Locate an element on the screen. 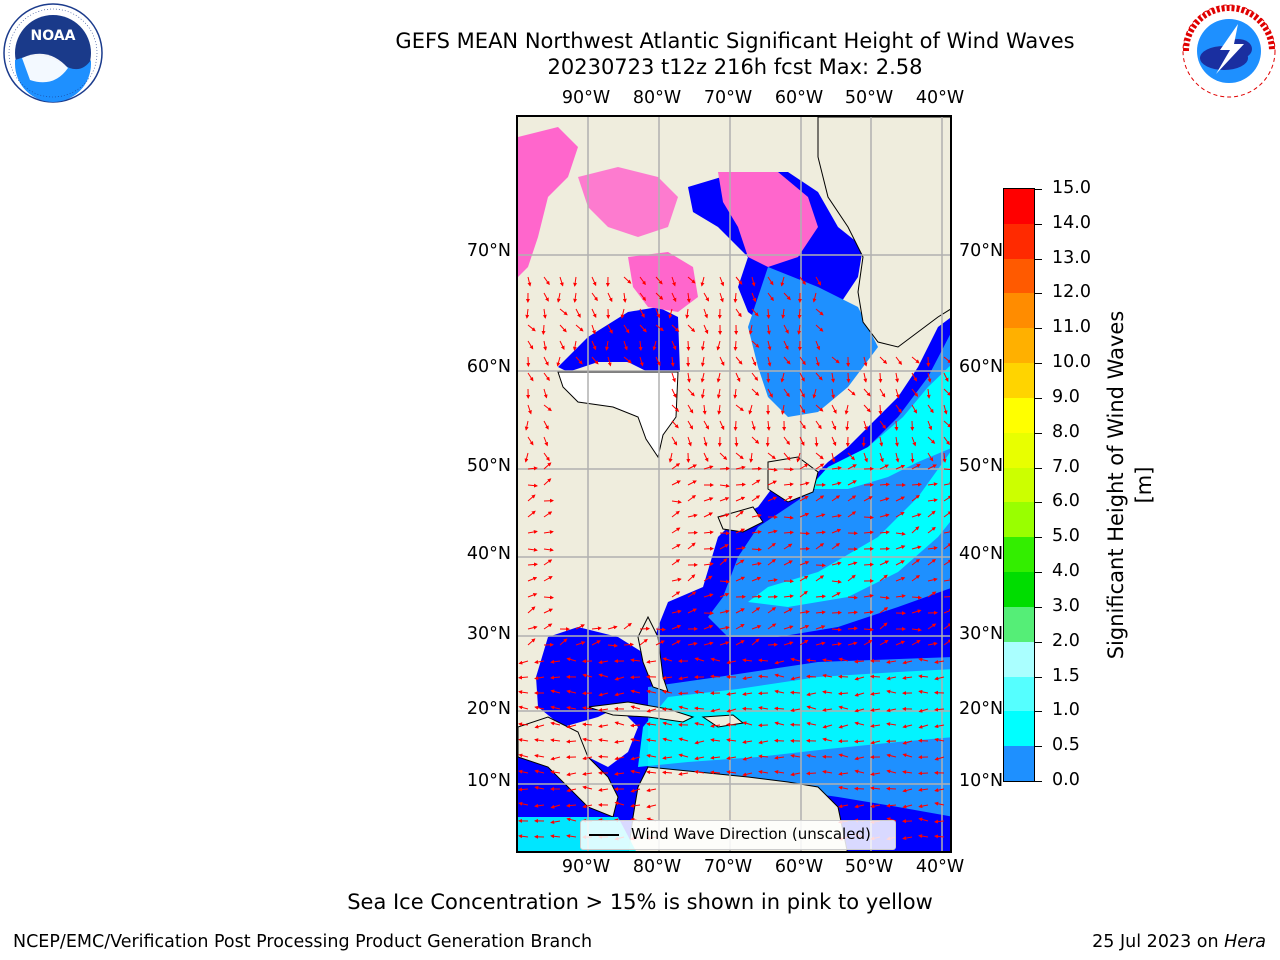  map-legend: Wind Wave Direction (unscaled) is located at coordinates (738, 835).